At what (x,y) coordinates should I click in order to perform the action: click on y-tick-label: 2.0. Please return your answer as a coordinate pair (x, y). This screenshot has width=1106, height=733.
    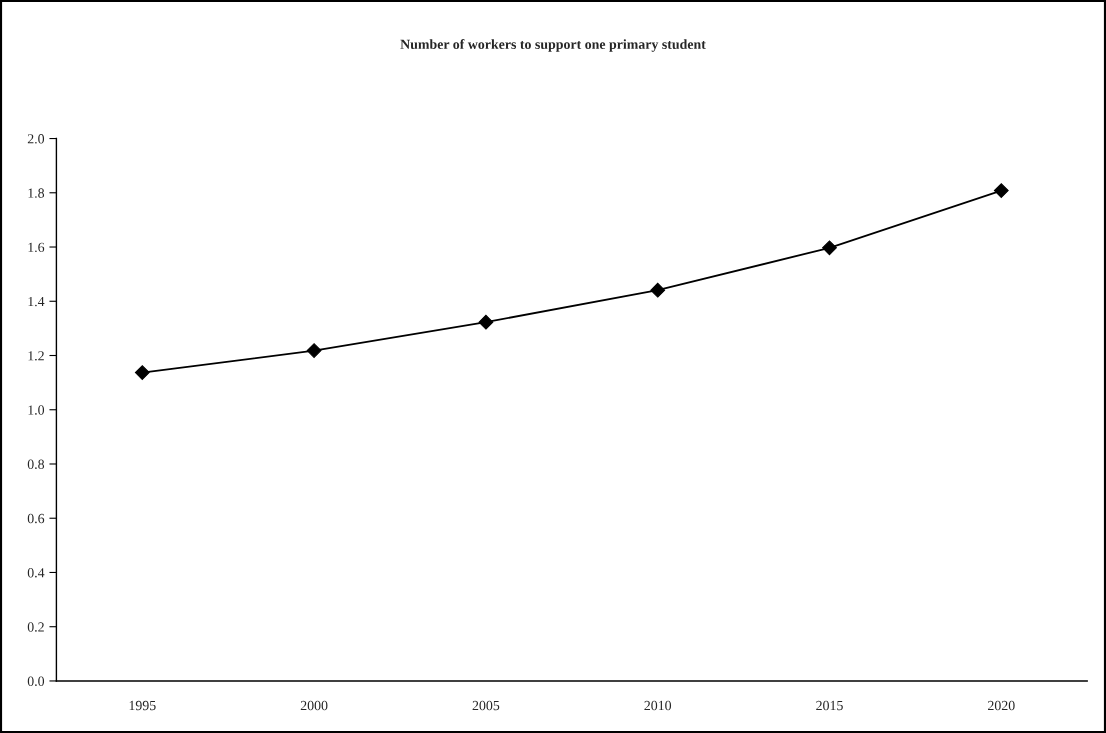
    Looking at the image, I should click on (36, 139).